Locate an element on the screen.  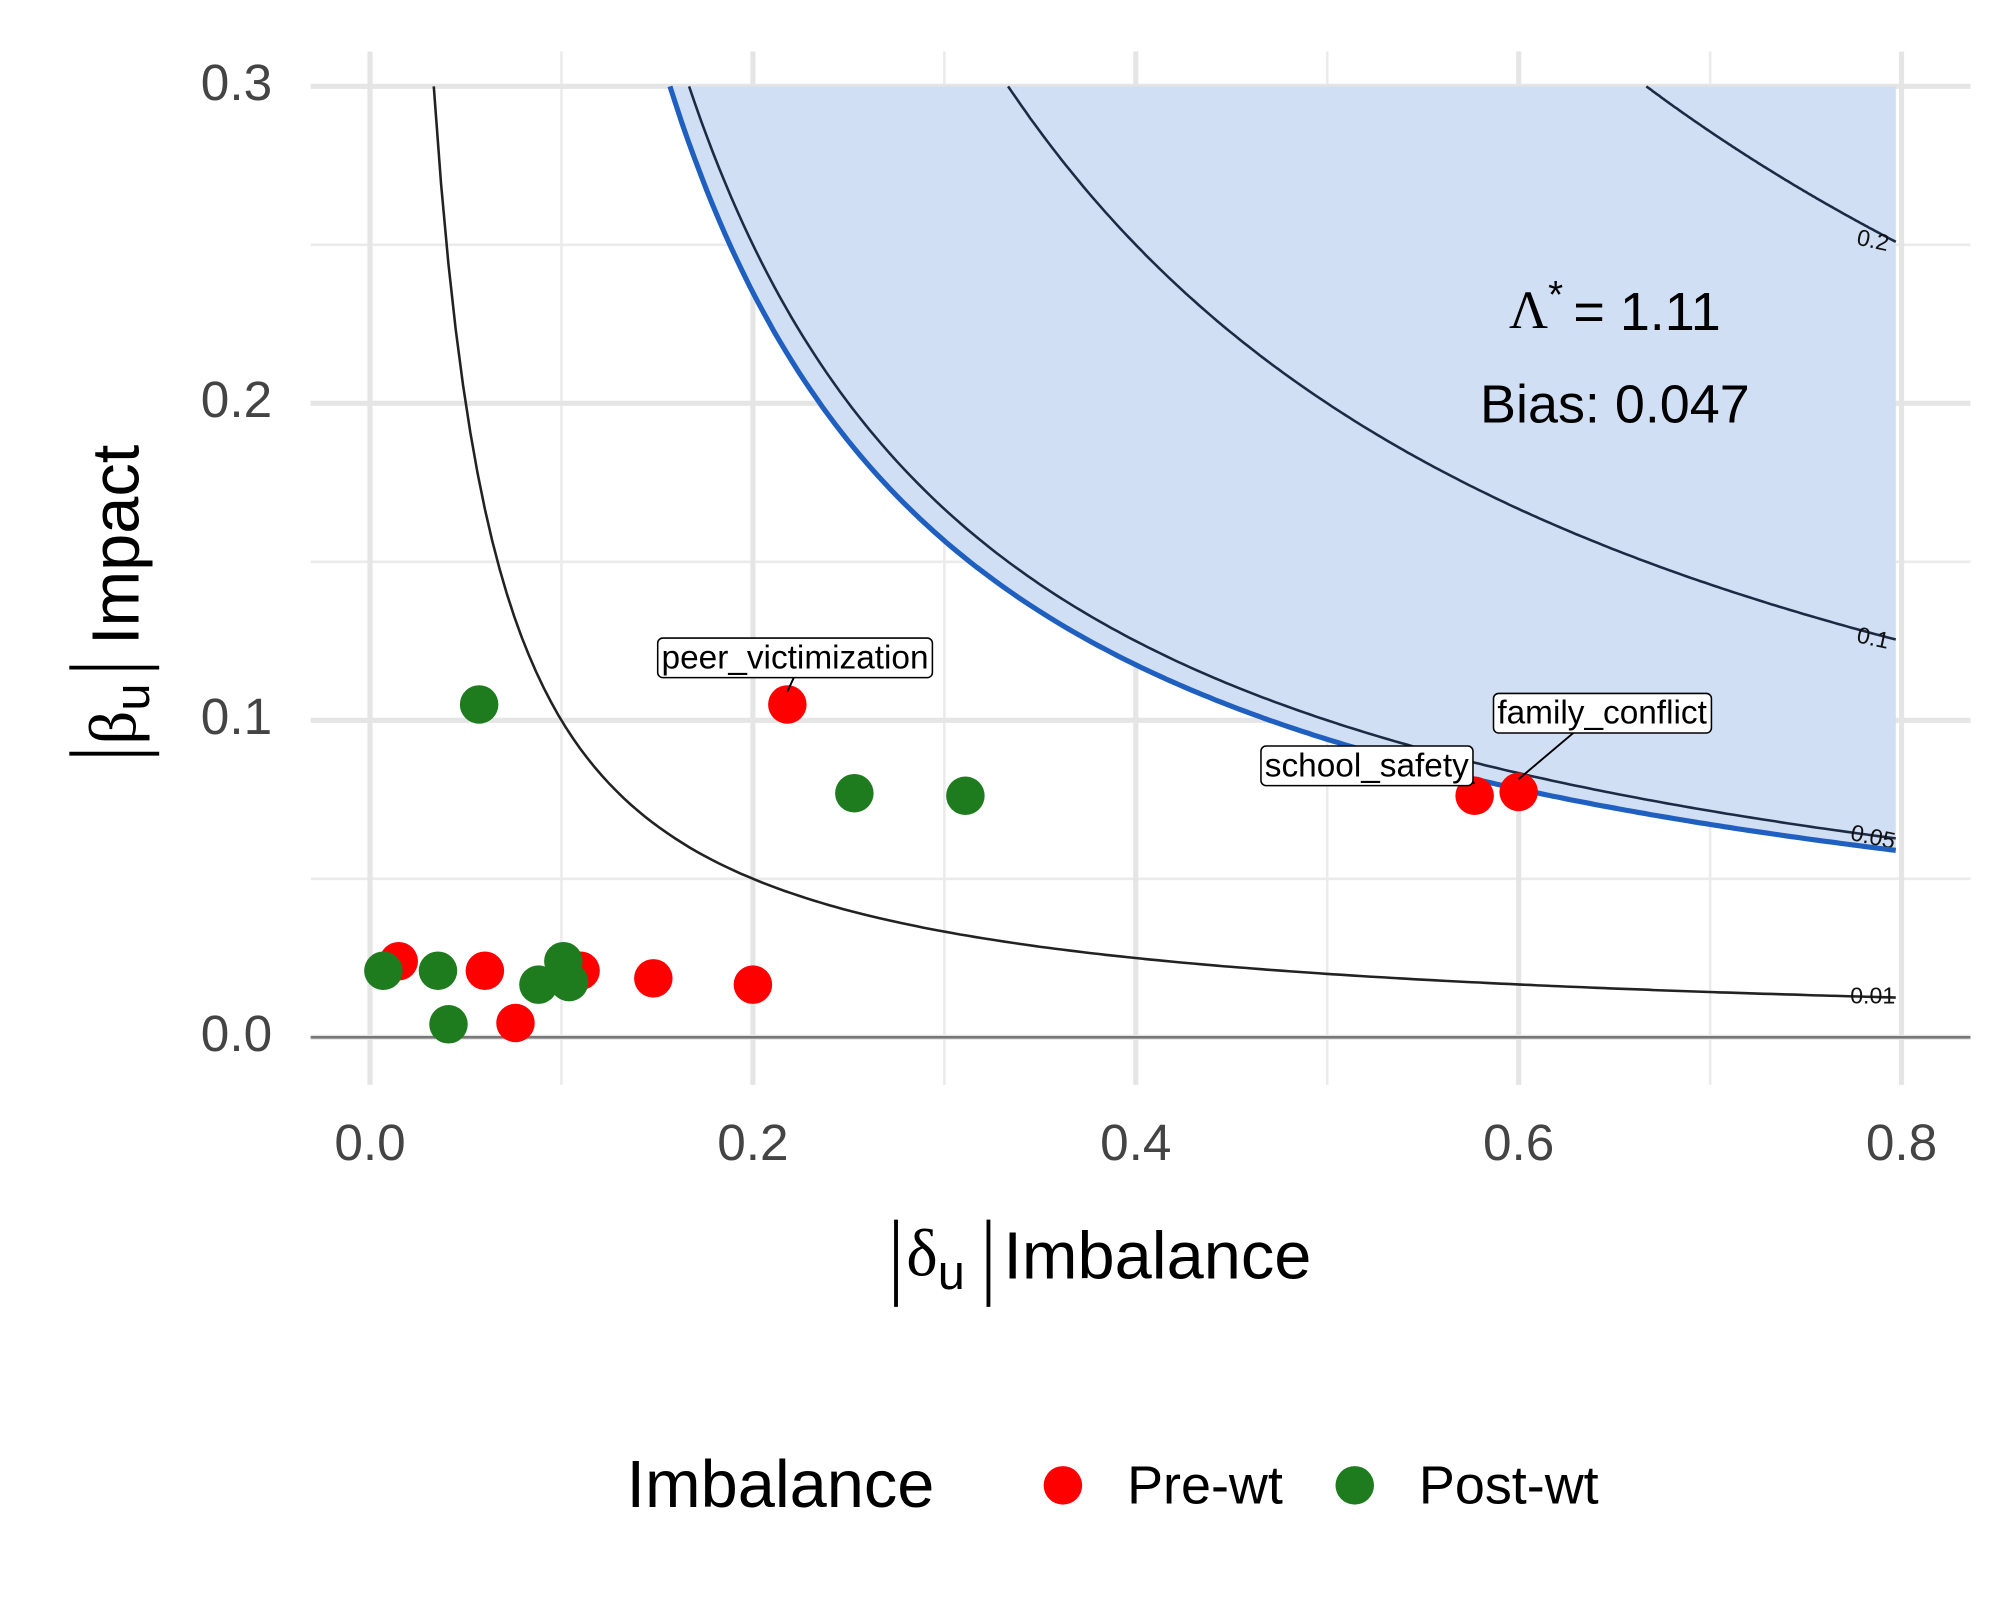
y-axis-title: βu Impact is located at coordinates (119, 594).